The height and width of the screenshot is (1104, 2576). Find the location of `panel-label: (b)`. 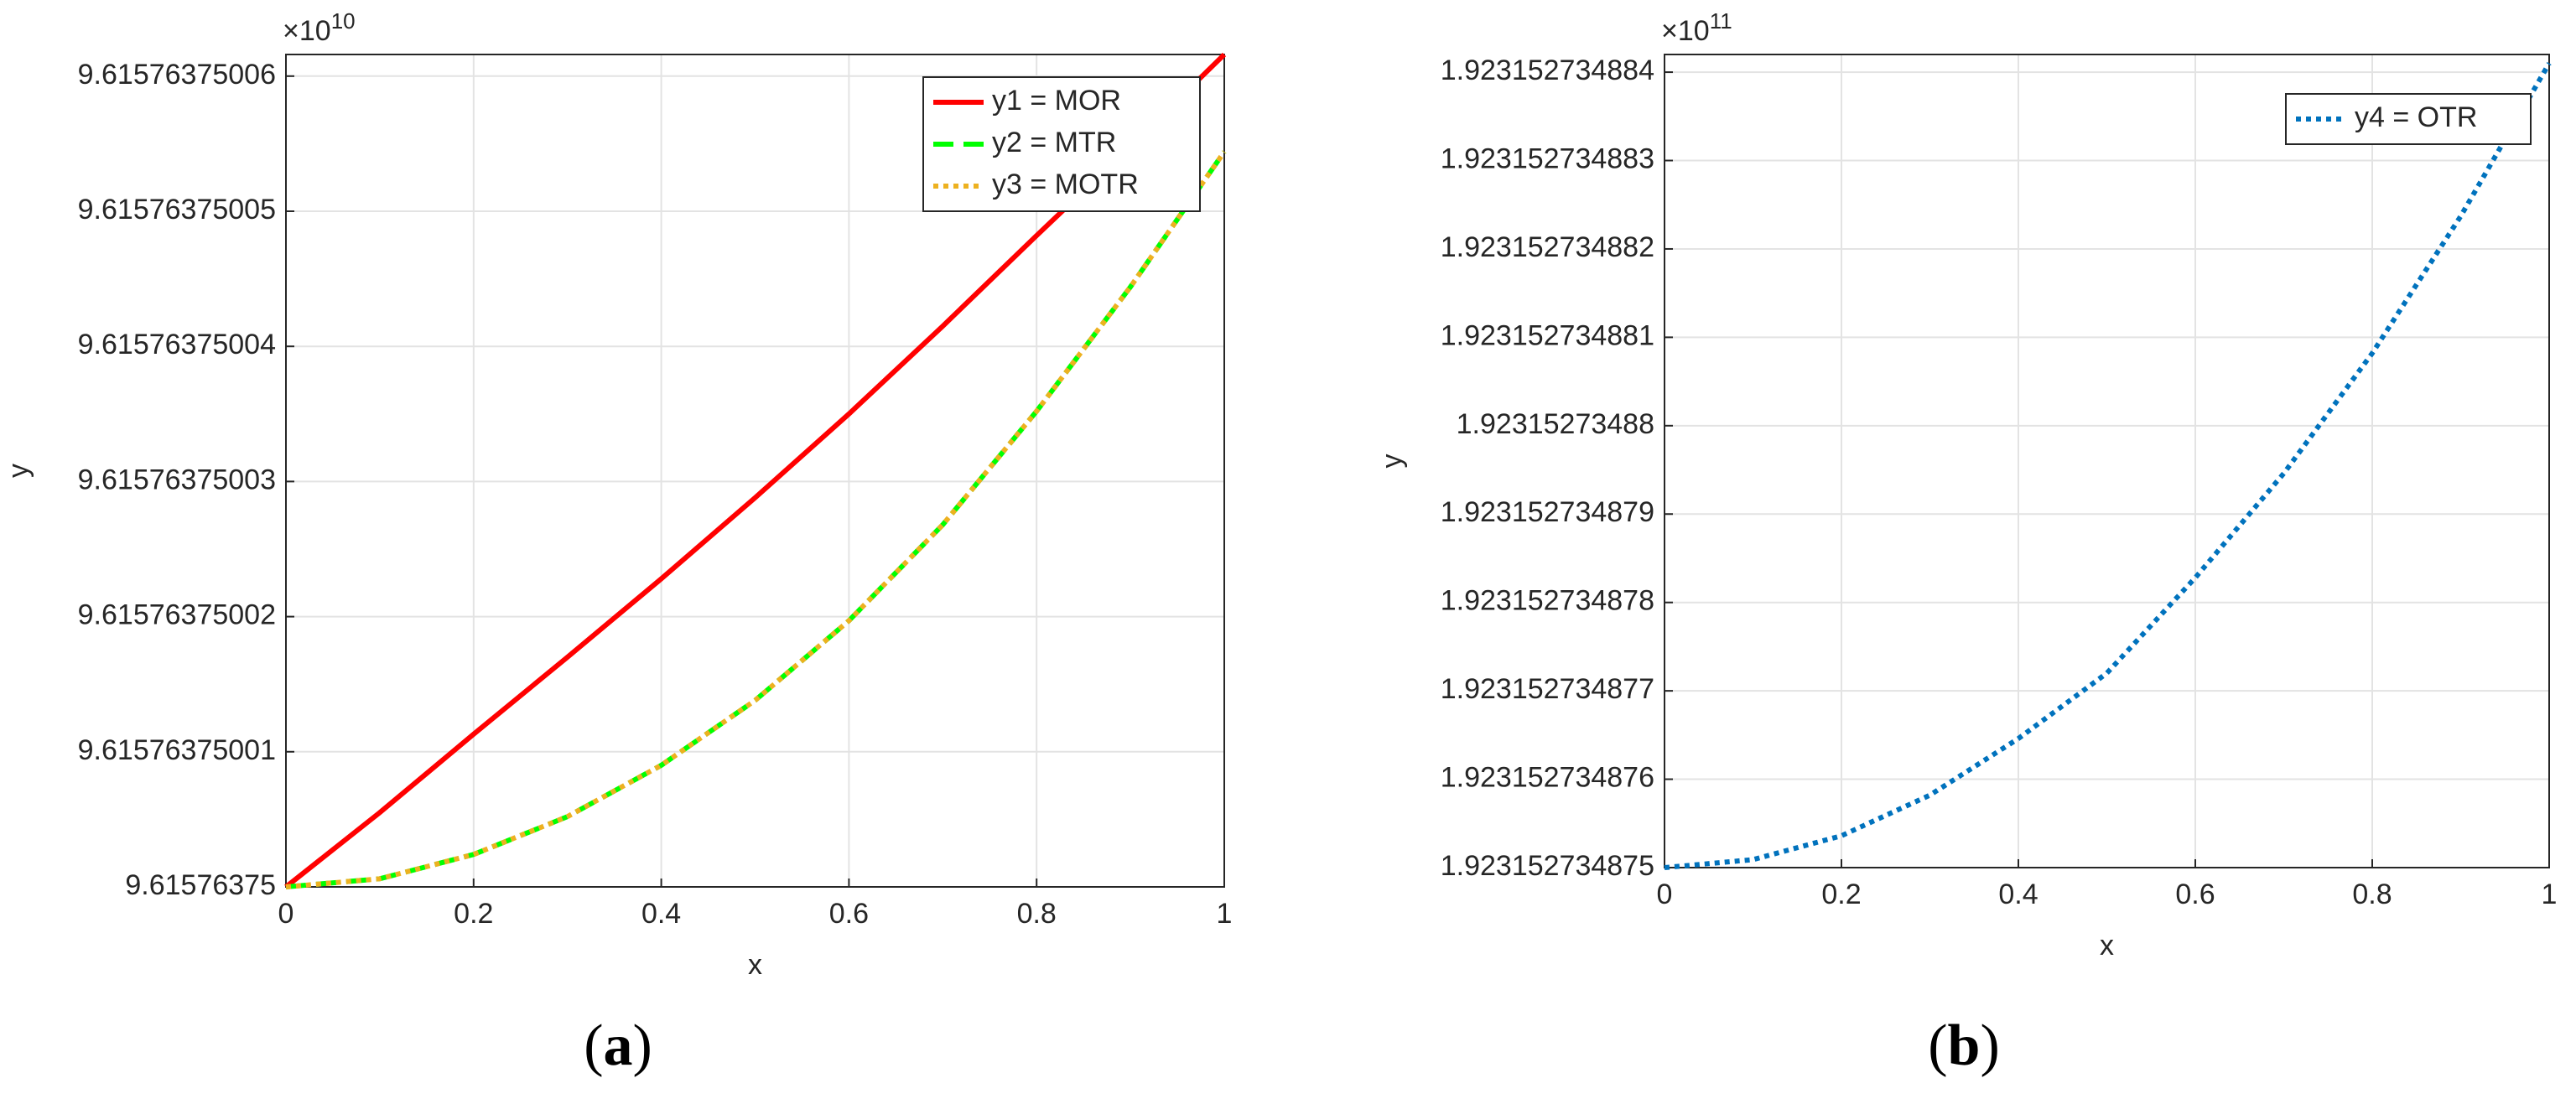

panel-label: (b) is located at coordinates (1964, 1045).